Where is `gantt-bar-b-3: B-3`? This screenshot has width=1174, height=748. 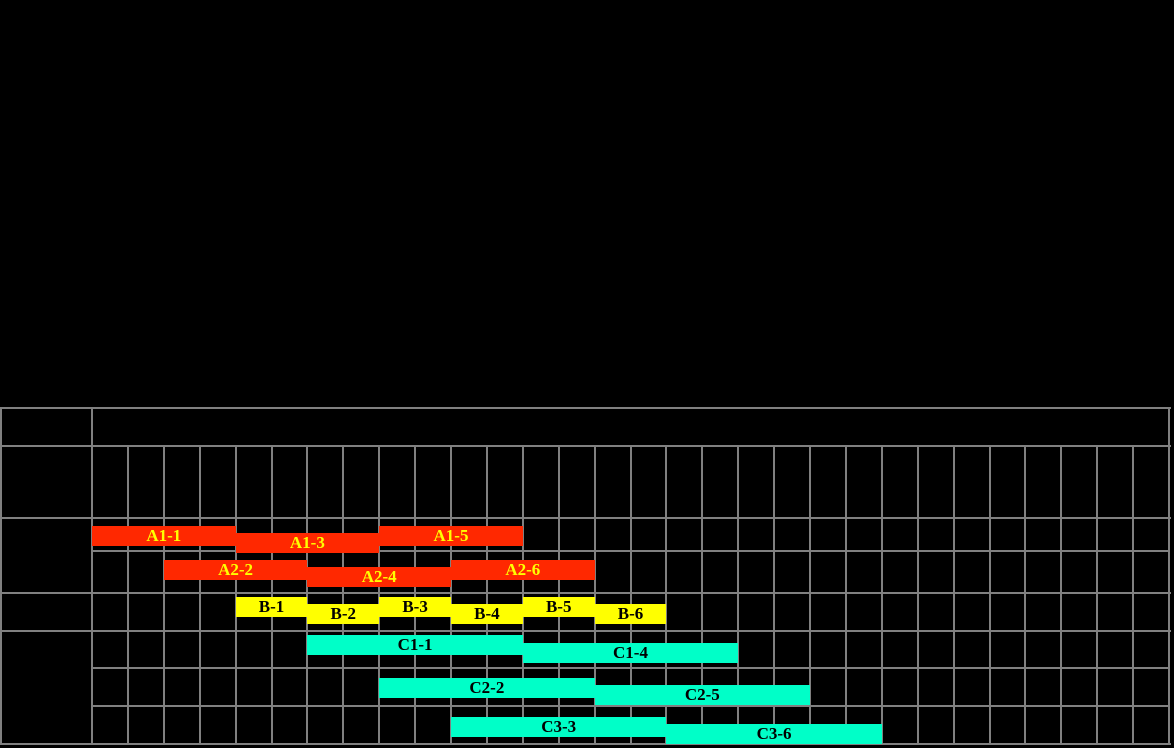 gantt-bar-b-3: B-3 is located at coordinates (415, 607).